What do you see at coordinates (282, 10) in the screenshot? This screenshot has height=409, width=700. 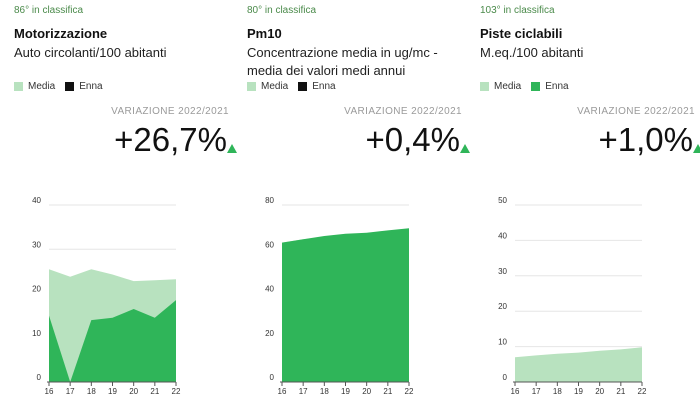 I see `rank-label: 80° in classifica` at bounding box center [282, 10].